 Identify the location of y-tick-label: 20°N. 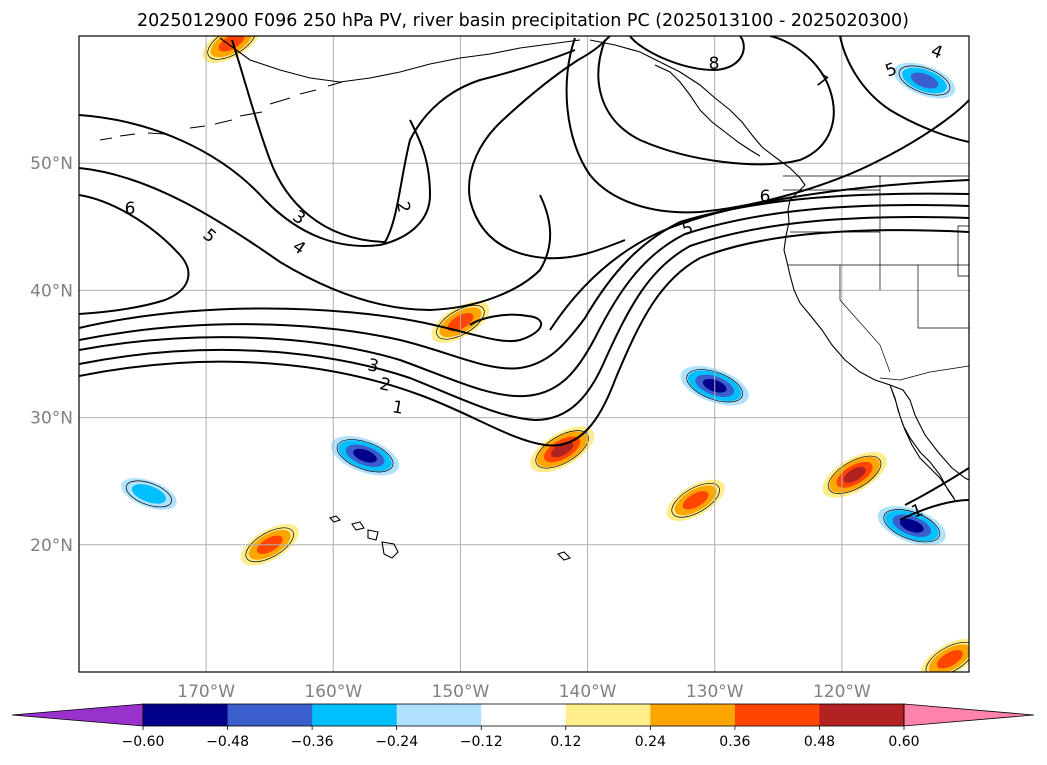
(51, 546).